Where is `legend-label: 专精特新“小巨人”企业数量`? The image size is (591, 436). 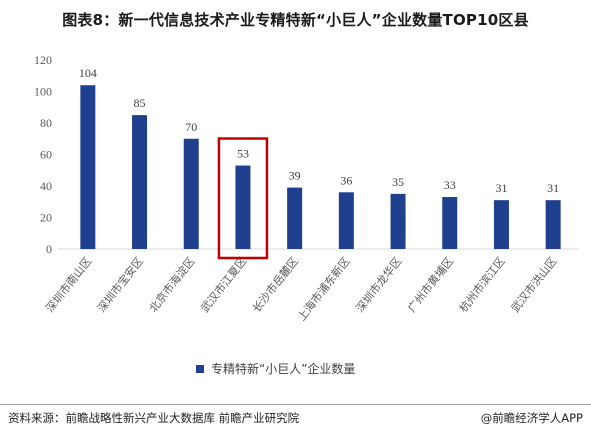 legend-label: 专精特新“小巨人”企业数量 is located at coordinates (283, 368).